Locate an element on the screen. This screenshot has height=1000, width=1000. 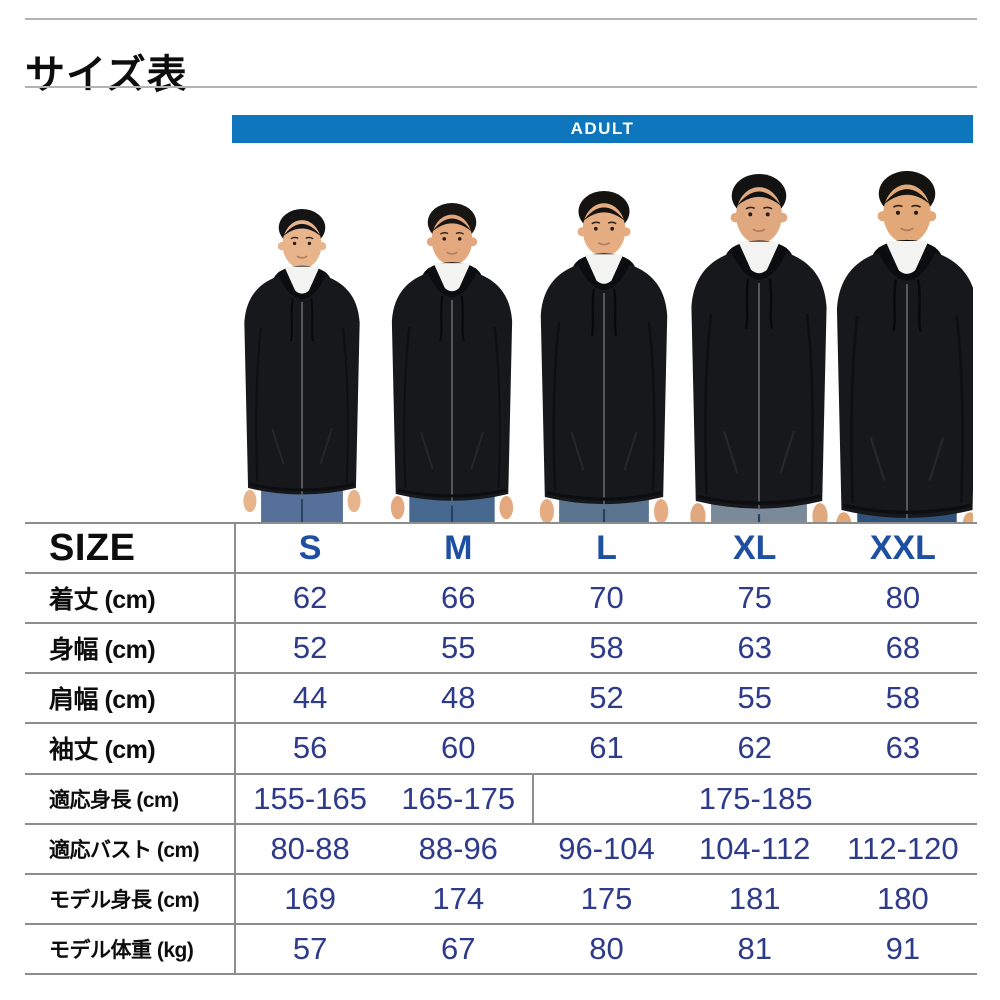
row-label-7: モデル体重 (kg) is located at coordinates (130, 949).